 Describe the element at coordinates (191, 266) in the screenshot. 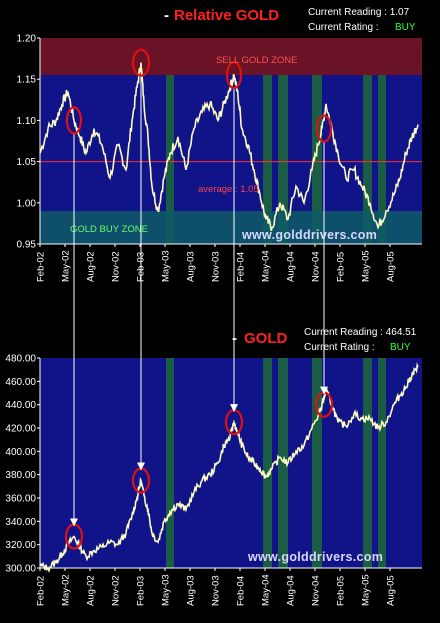

I see `top-x-tick-label: Aug-03` at that location.